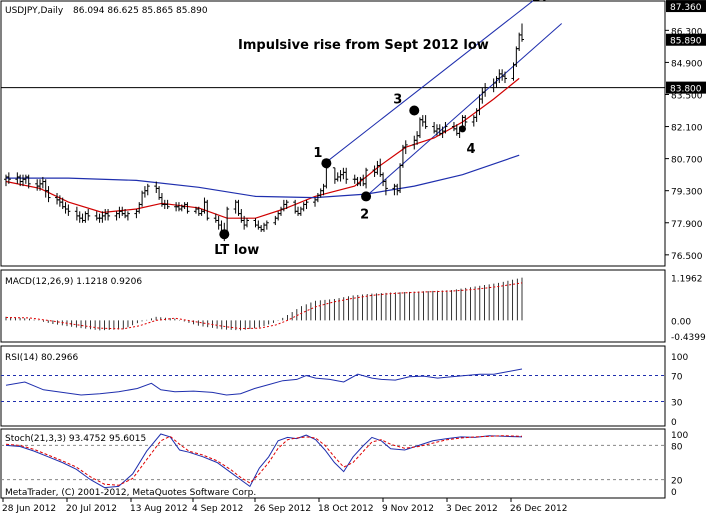  Describe the element at coordinates (687, 96) in the screenshot. I see `price-tick-label: 83.500` at that location.